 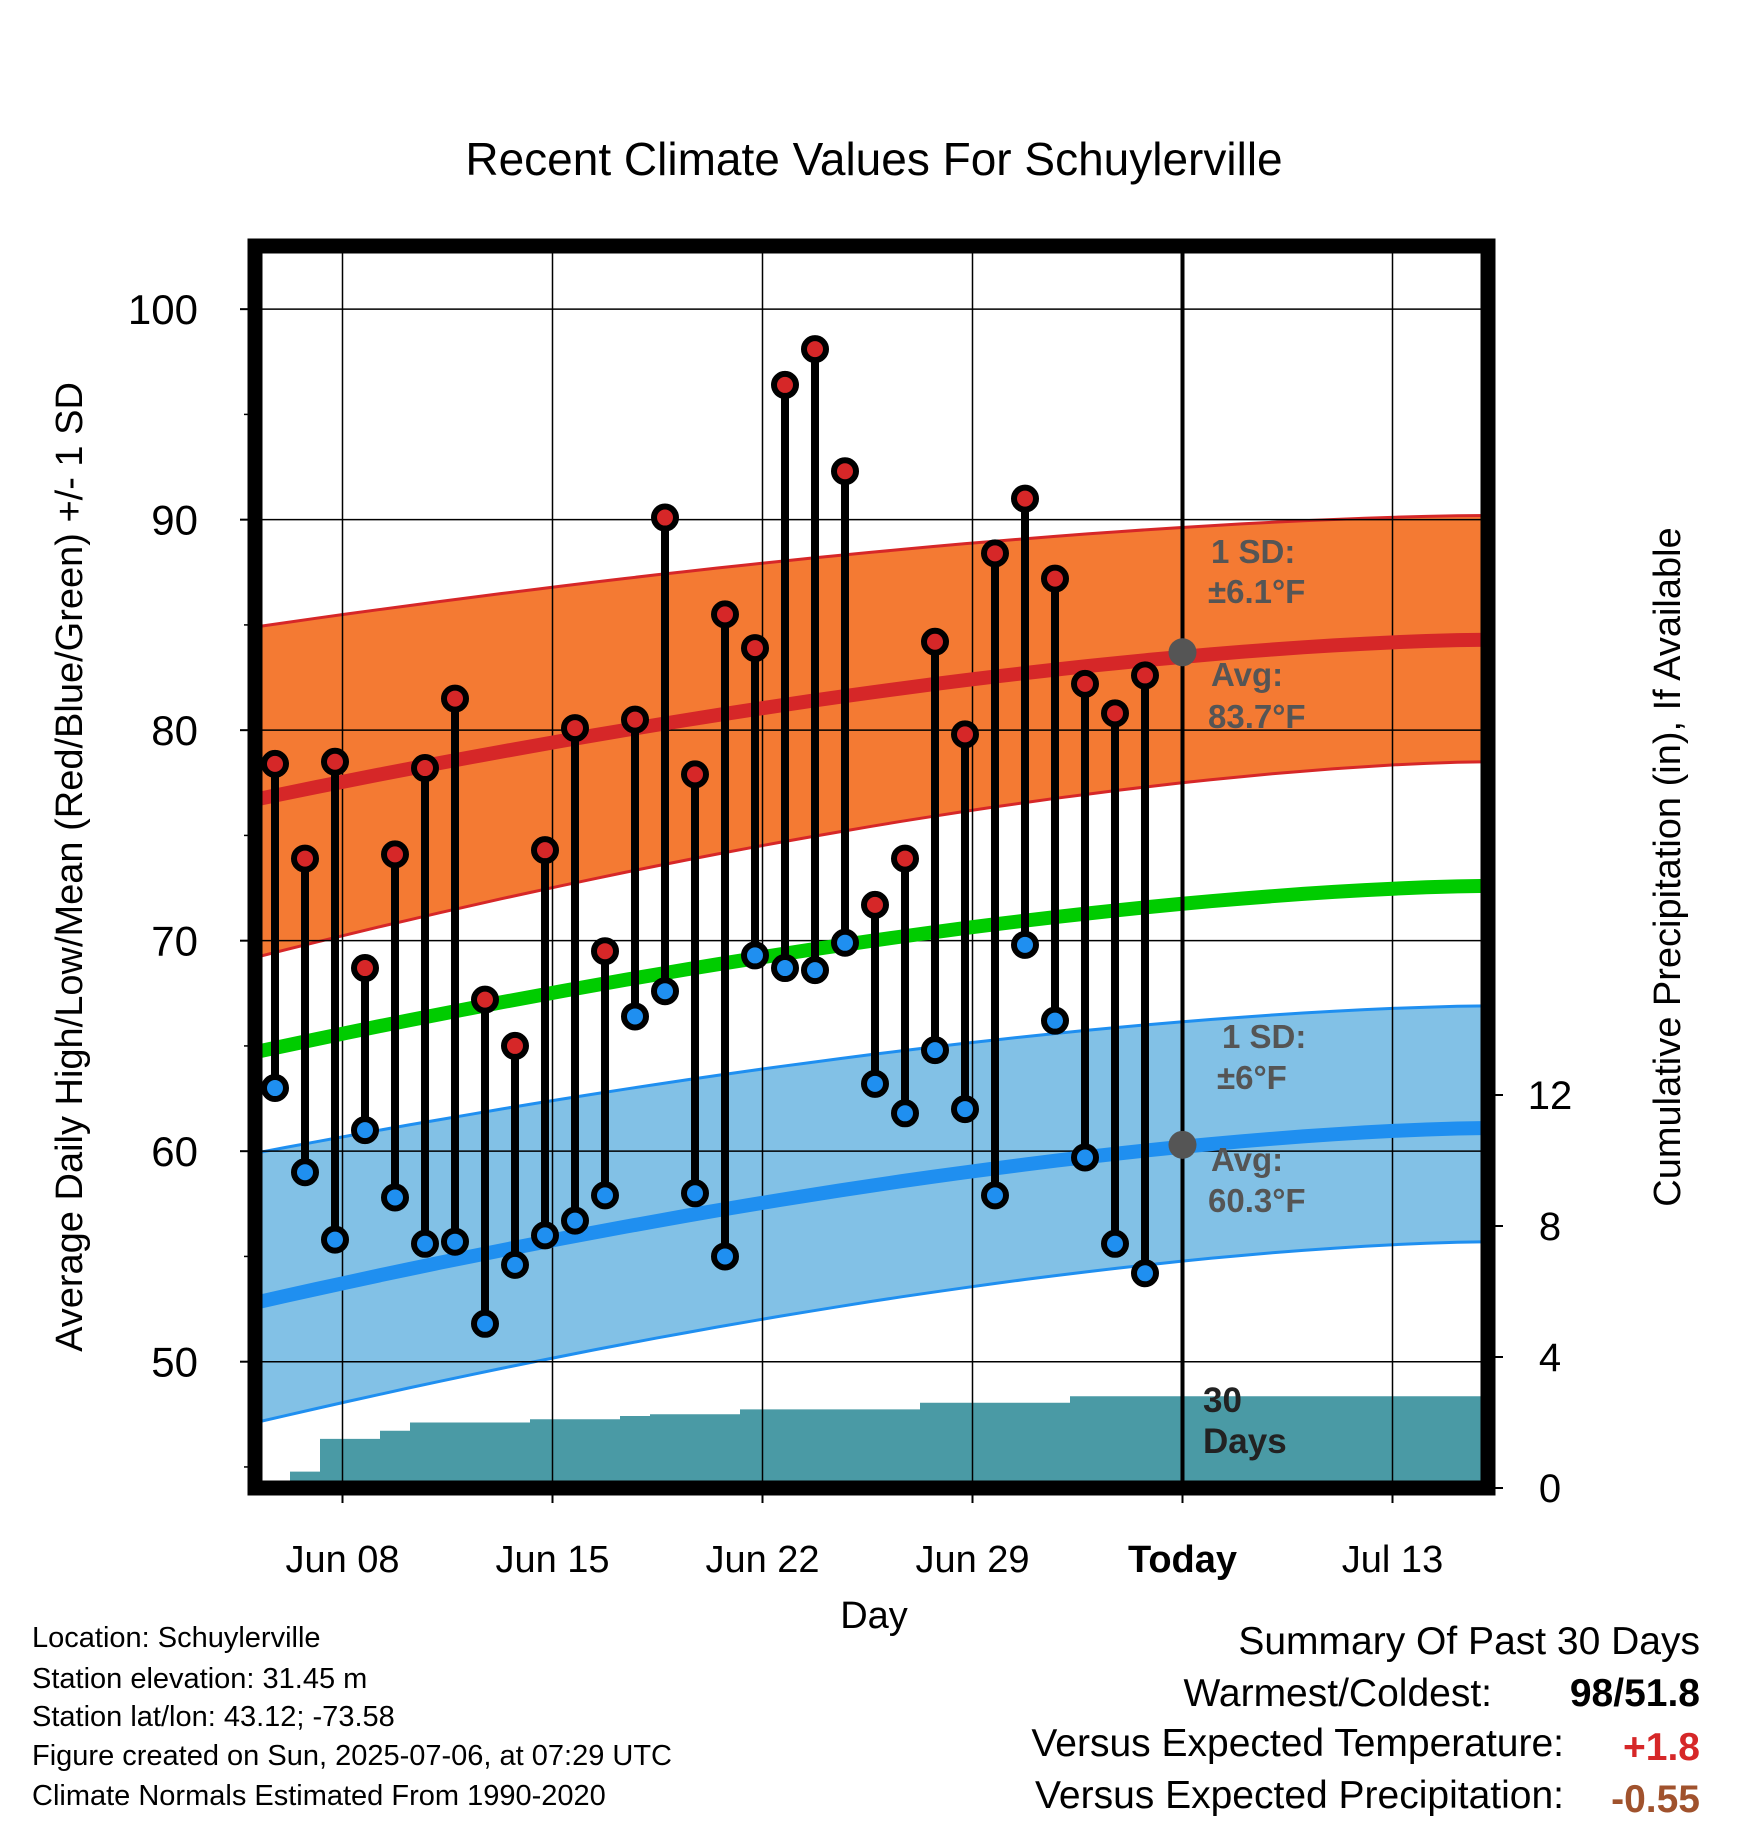 What do you see at coordinates (1550, 1358) in the screenshot?
I see `y2-tick-label: 4` at bounding box center [1550, 1358].